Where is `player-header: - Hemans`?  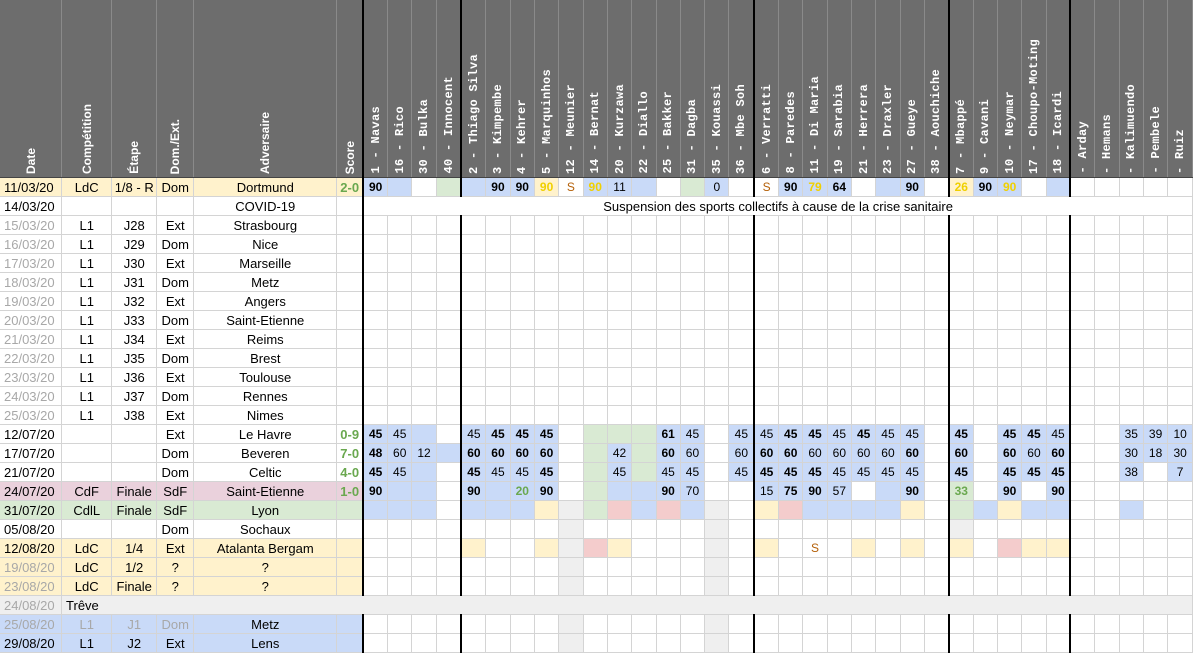 player-header: - Hemans is located at coordinates (1107, 89).